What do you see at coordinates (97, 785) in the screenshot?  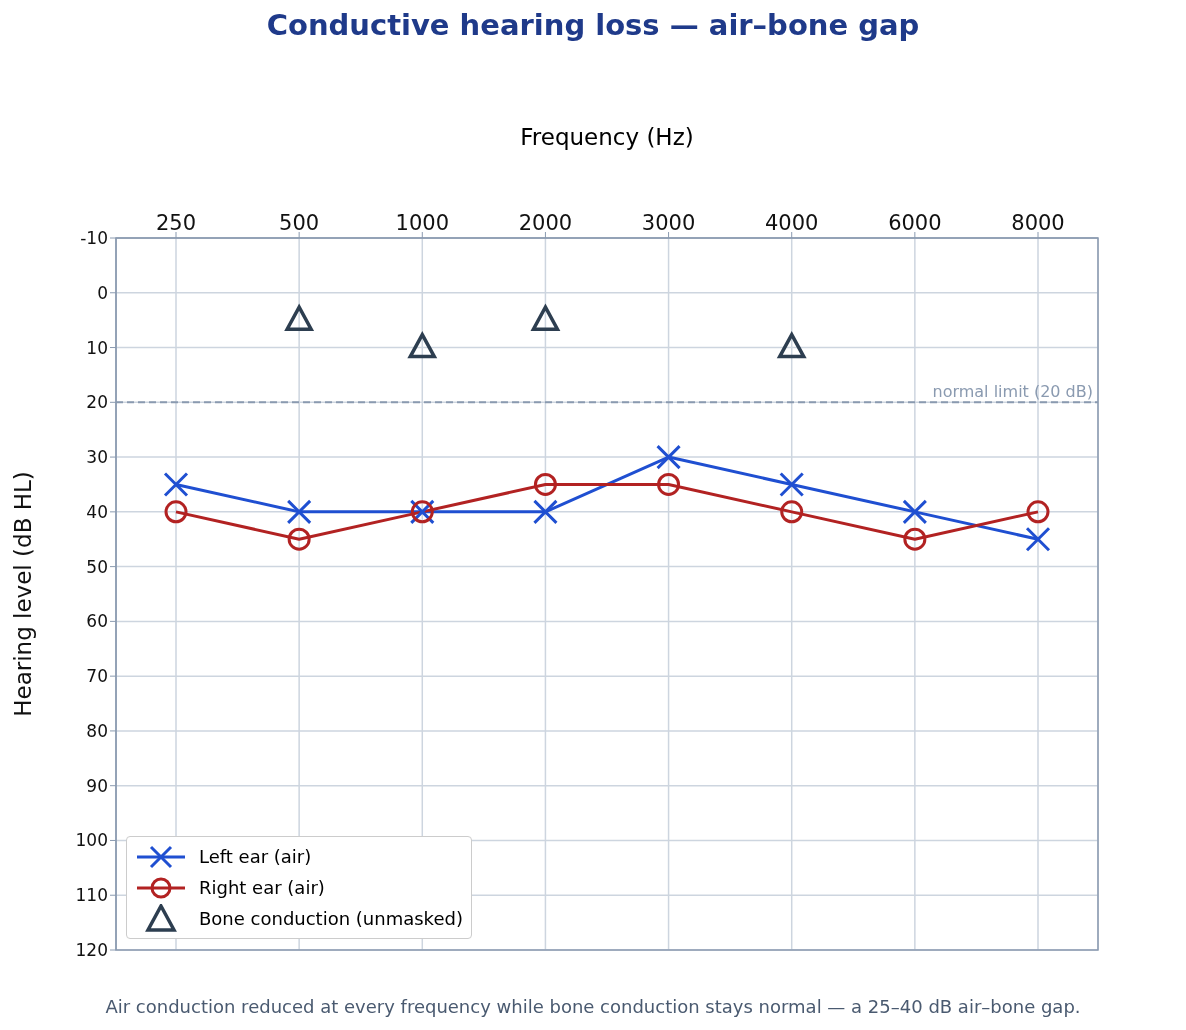 I see `y-tick-label: 90` at bounding box center [97, 785].